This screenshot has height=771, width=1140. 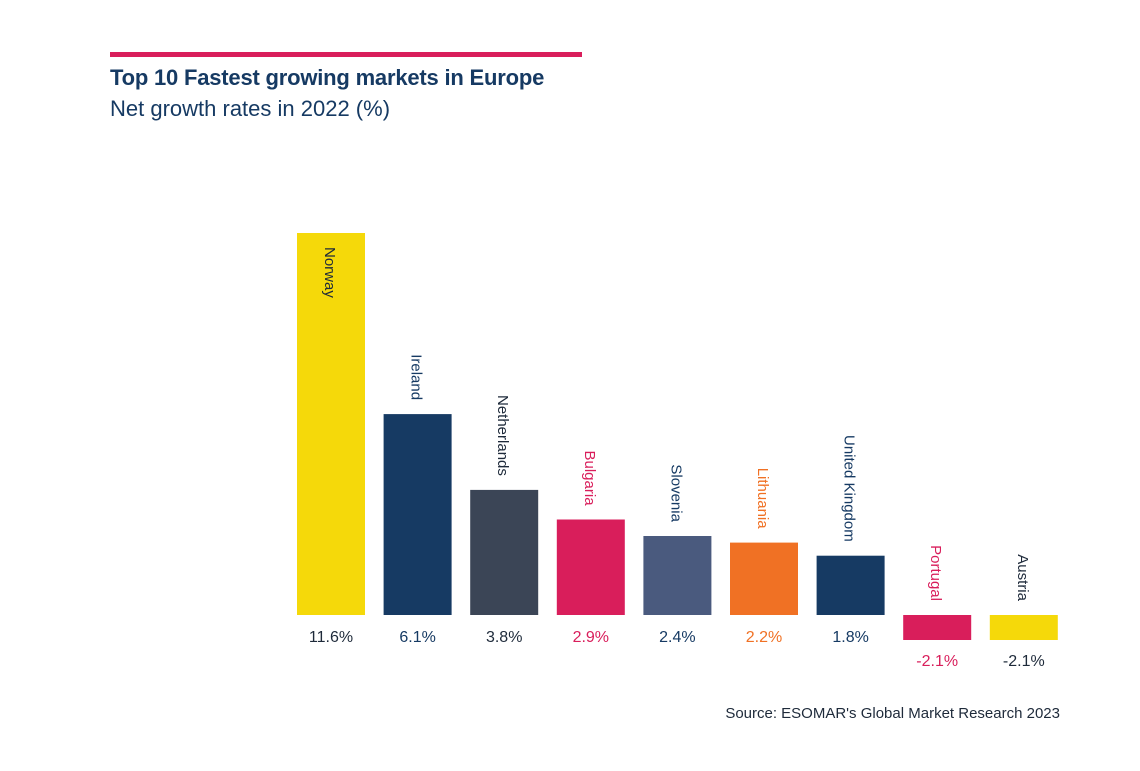 What do you see at coordinates (762, 499) in the screenshot?
I see `category-label: Lithuania` at bounding box center [762, 499].